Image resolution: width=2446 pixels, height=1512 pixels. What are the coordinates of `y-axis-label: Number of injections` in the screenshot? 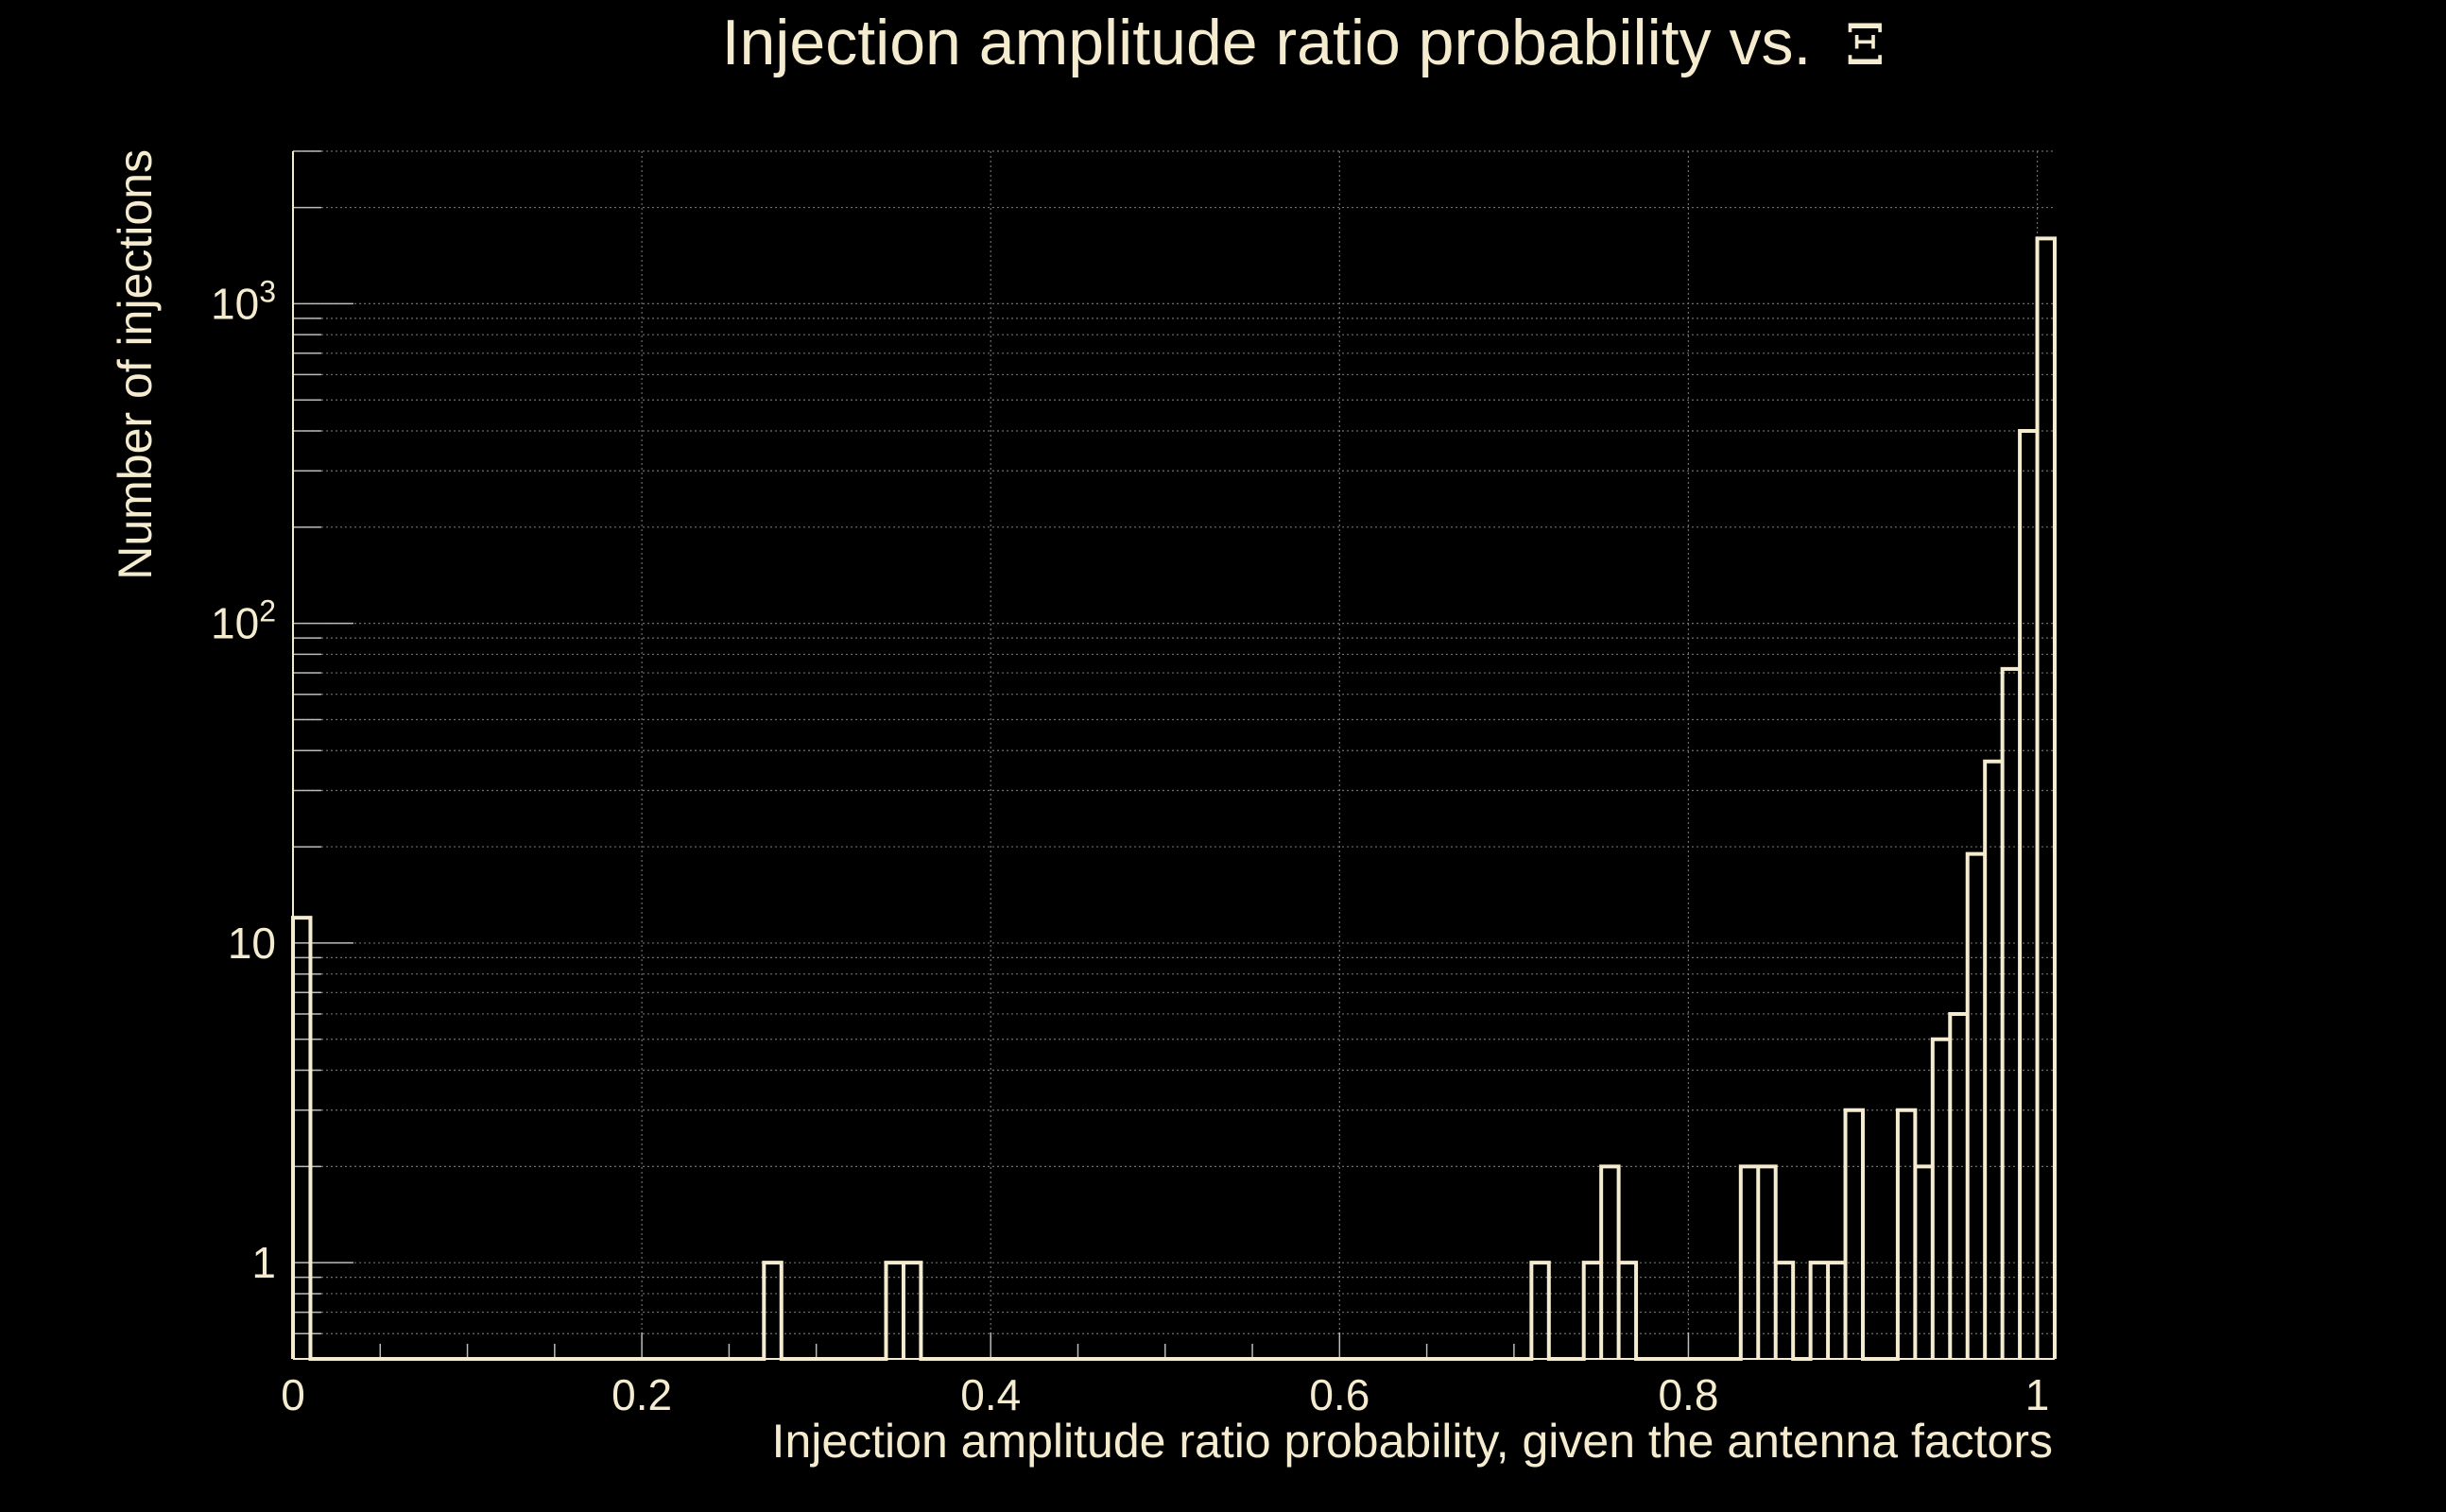 It's located at (135, 364).